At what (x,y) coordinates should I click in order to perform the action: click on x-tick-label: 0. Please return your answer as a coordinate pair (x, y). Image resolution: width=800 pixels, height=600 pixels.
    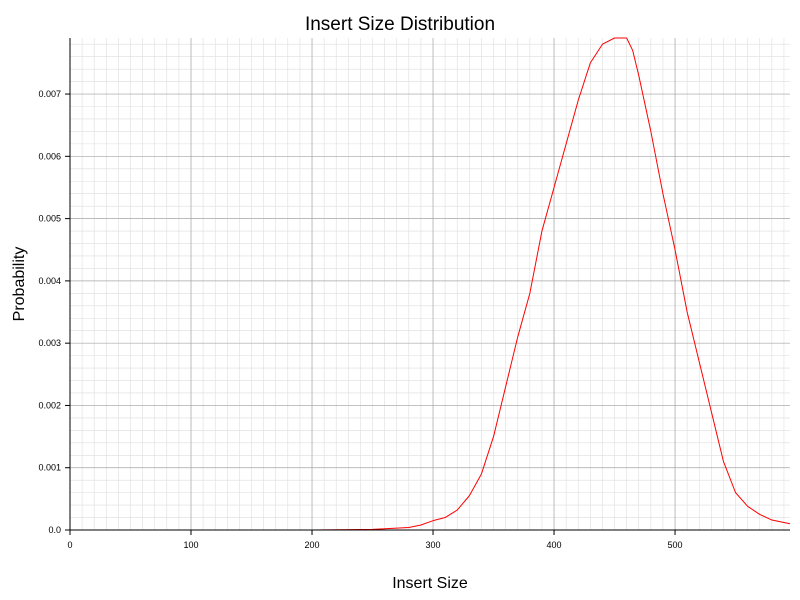
    Looking at the image, I should click on (69, 545).